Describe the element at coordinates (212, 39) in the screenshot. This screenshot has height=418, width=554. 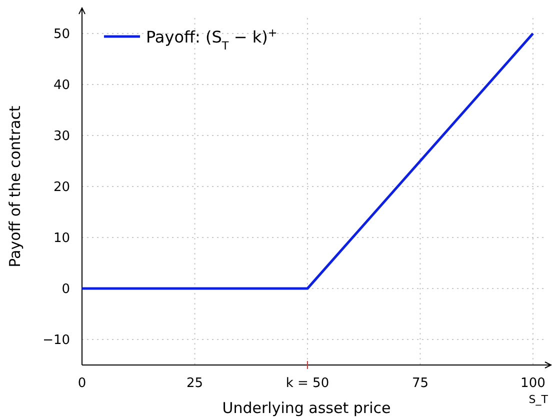
I see `legend-label: Payoff: (S$_{T}$ − k)$^{+}$` at that location.